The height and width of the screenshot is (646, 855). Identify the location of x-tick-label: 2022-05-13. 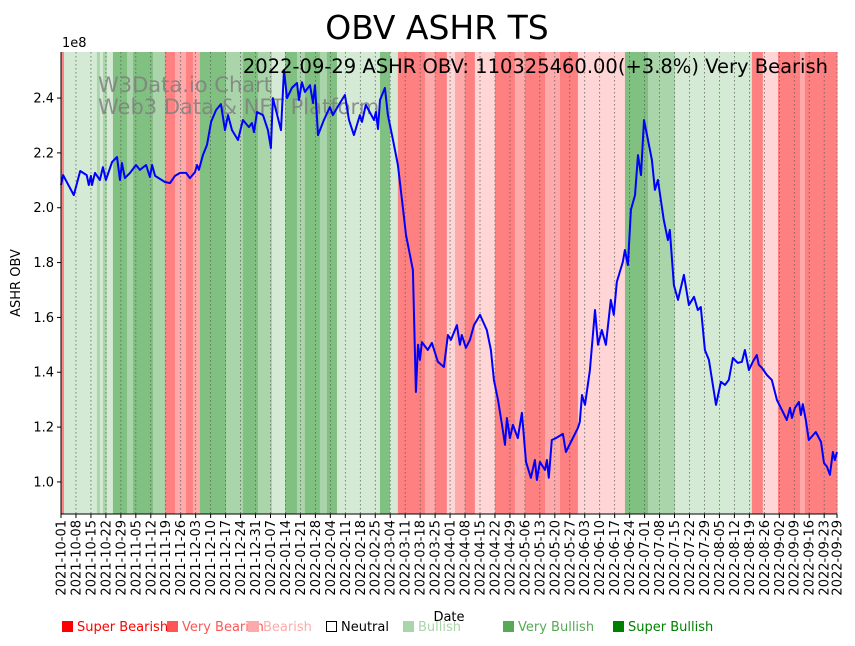
(540, 558).